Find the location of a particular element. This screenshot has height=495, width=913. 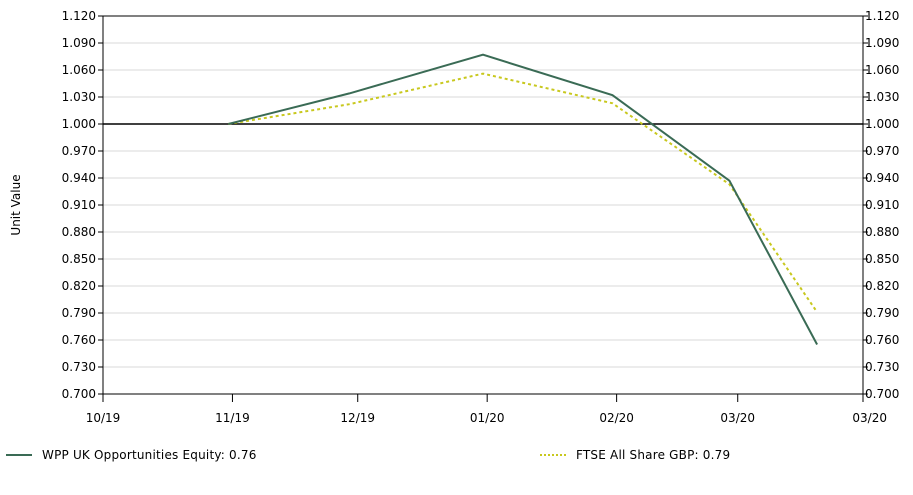

y-tick-label-right: 0.850 is located at coordinates (882, 259).